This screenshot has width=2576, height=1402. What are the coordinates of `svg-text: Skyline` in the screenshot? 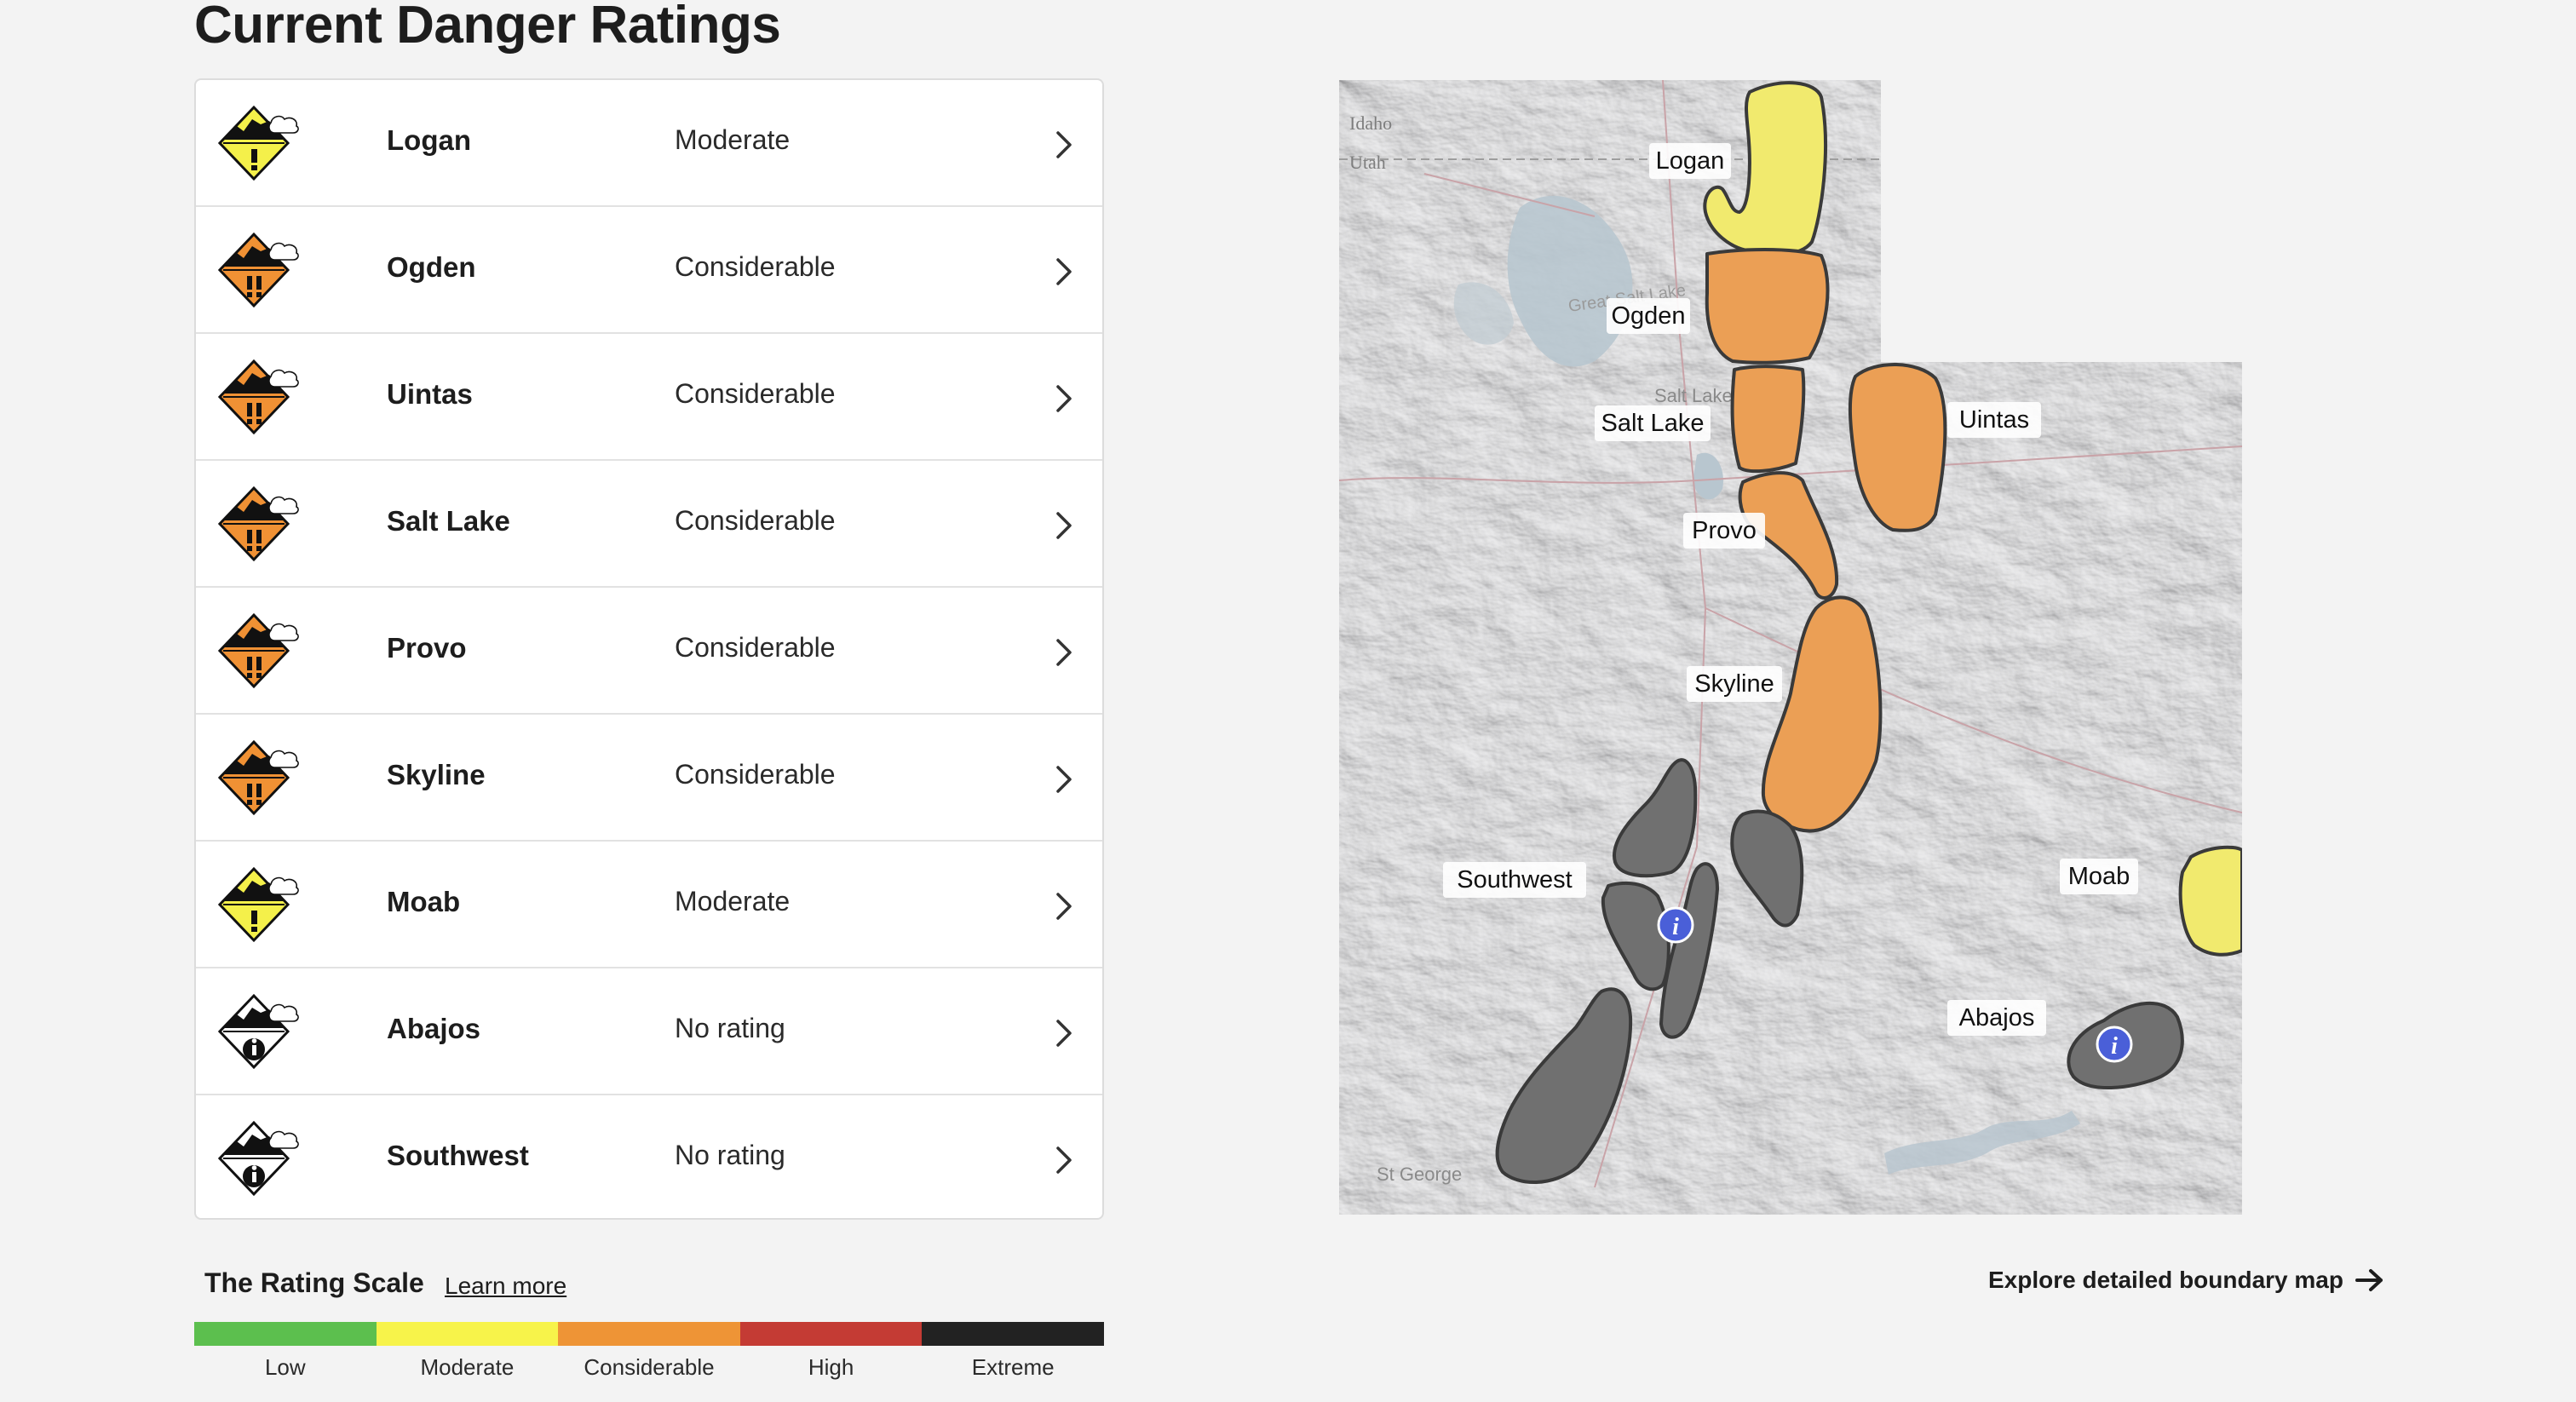 It's located at (1734, 684).